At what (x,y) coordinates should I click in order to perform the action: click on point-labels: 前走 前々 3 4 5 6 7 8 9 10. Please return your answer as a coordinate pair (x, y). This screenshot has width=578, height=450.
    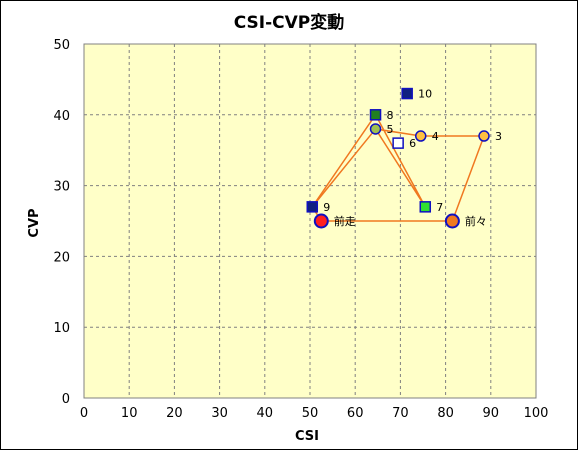
    Looking at the image, I should click on (412, 158).